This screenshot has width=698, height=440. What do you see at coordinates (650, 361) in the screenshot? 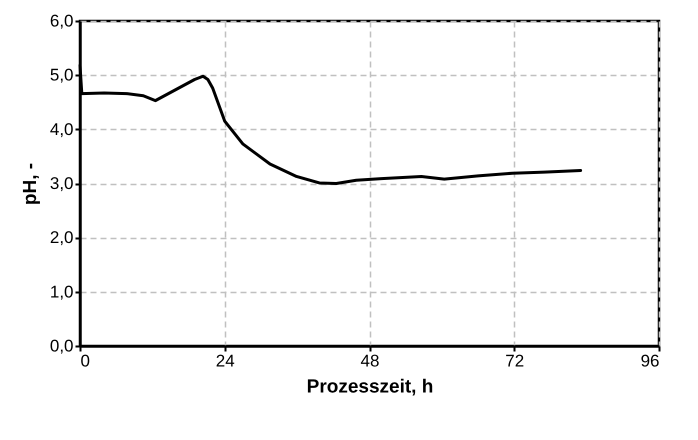
I see `x-tick-label: 96` at bounding box center [650, 361].